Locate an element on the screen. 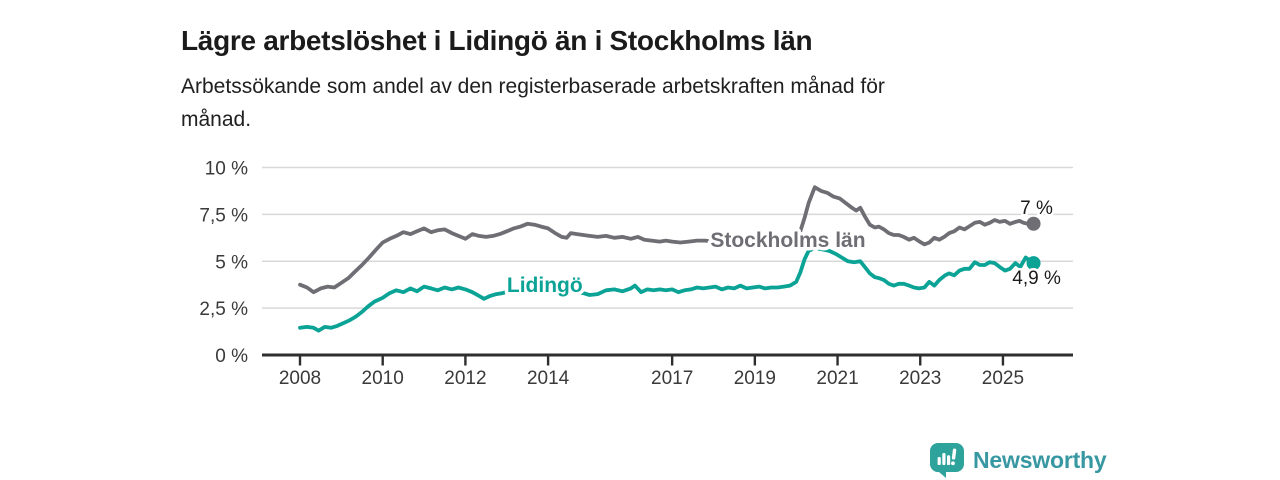 This screenshot has height=480, width=1280. y-tick-labels: 0 % 2,5 % 5 % 7,5 % 10 % is located at coordinates (223, 263).